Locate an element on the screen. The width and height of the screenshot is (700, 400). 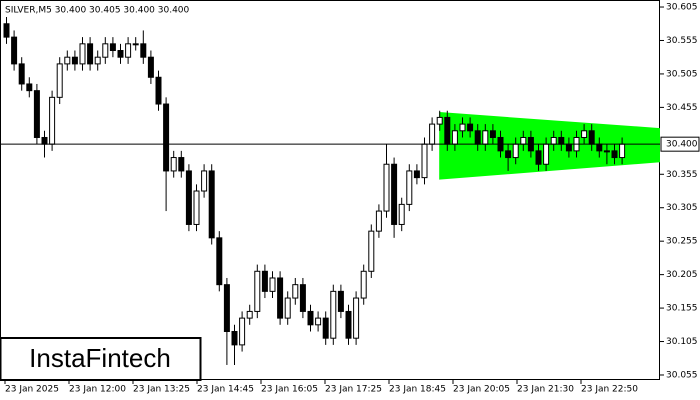
x-tick-label: 23 Jan 16:05 is located at coordinates (289, 390).